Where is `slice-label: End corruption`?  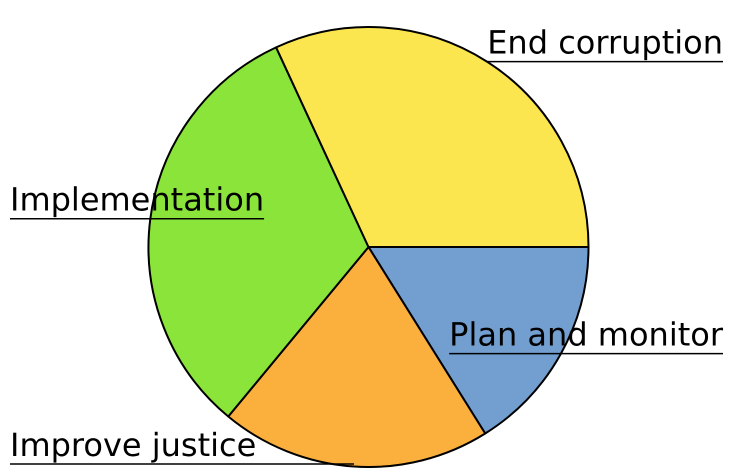 slice-label: End corruption is located at coordinates (605, 43).